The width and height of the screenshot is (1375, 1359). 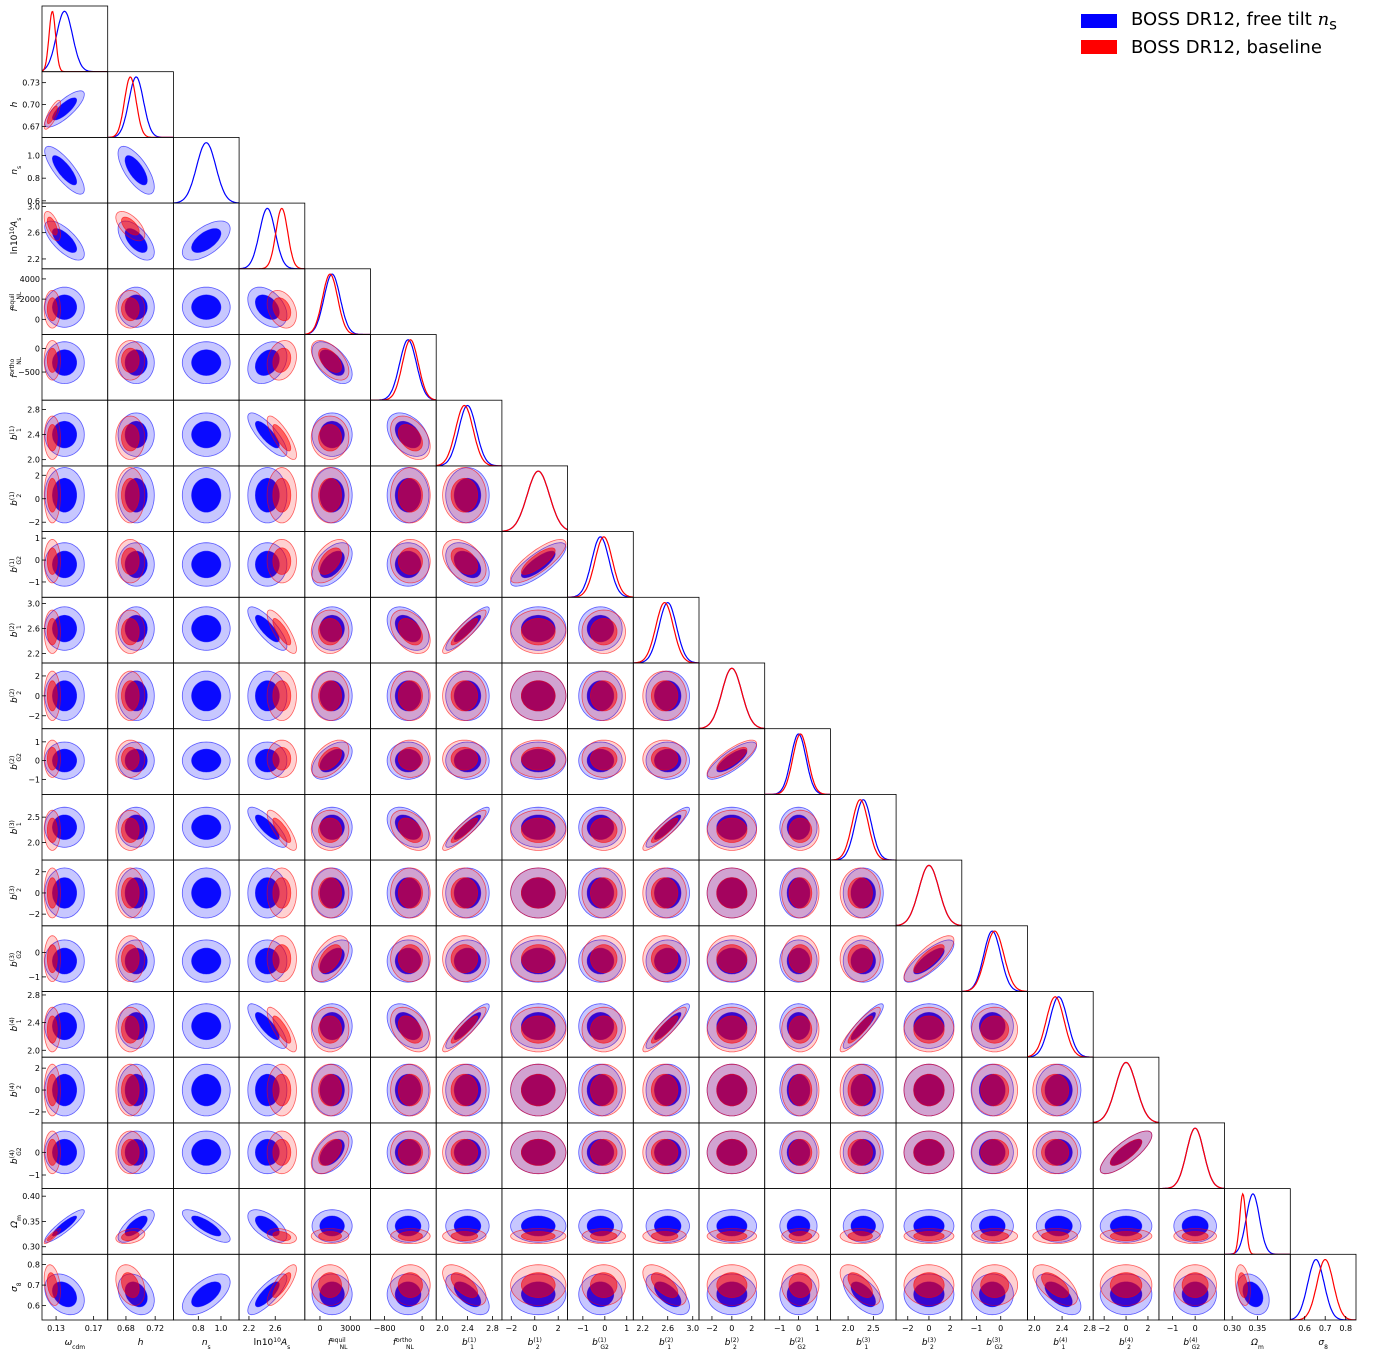 I want to click on x-axis-label: b(2) 1, so click(x=666, y=1344).